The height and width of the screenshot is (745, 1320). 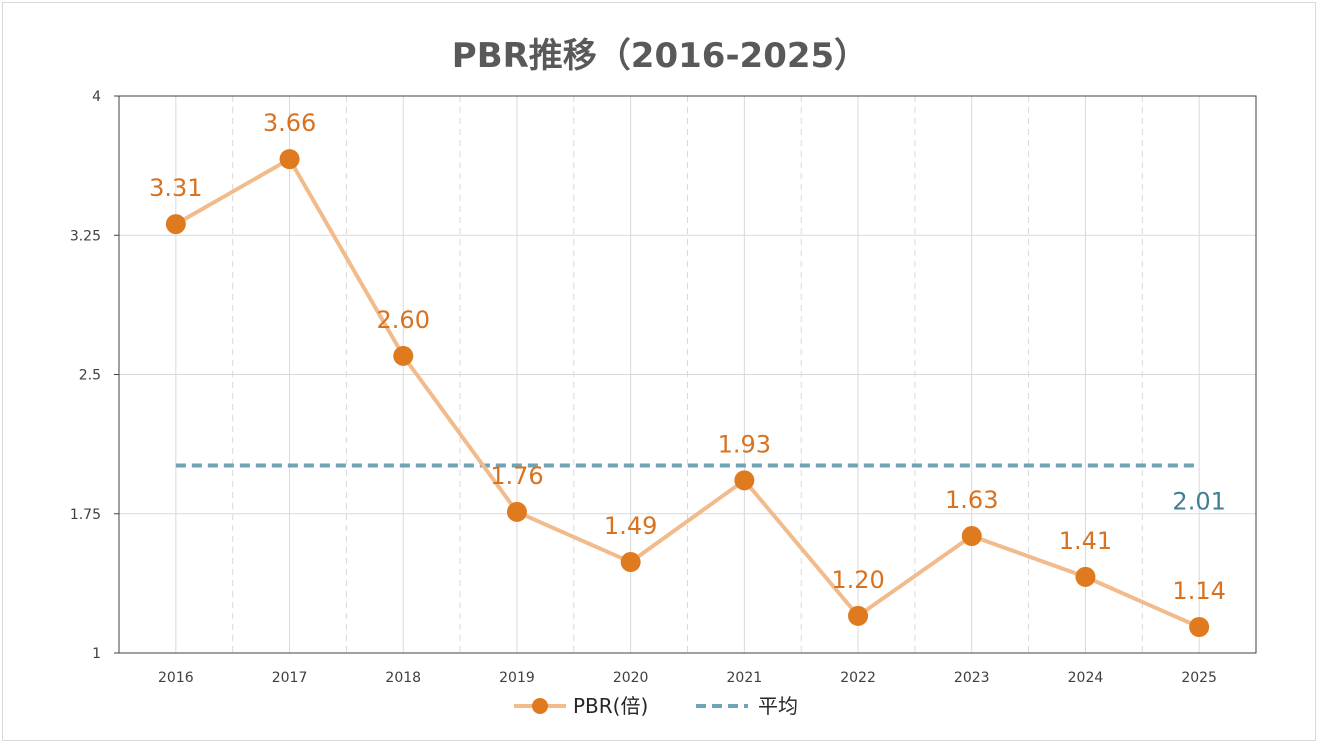 What do you see at coordinates (687, 678) in the screenshot?
I see `x-axis: 2016 2017 2018 2019 2020 2021 2022 2023 2024 2025` at bounding box center [687, 678].